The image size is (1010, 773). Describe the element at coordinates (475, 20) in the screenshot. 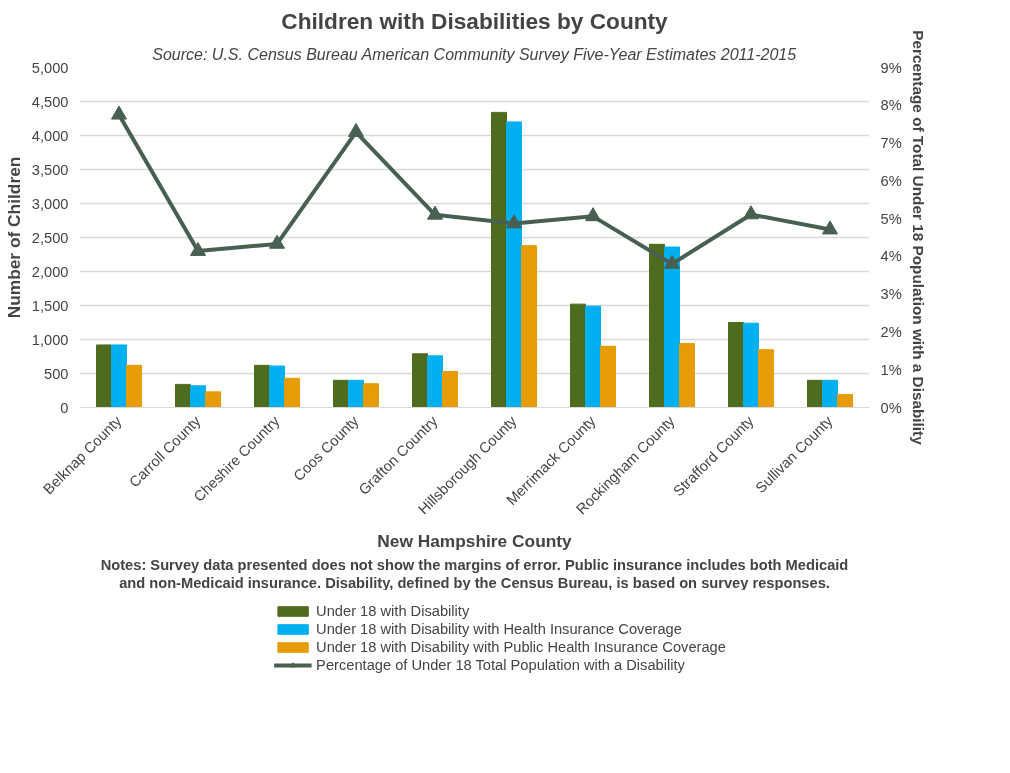

I see `chart-title: Children with Disabilities by County` at that location.